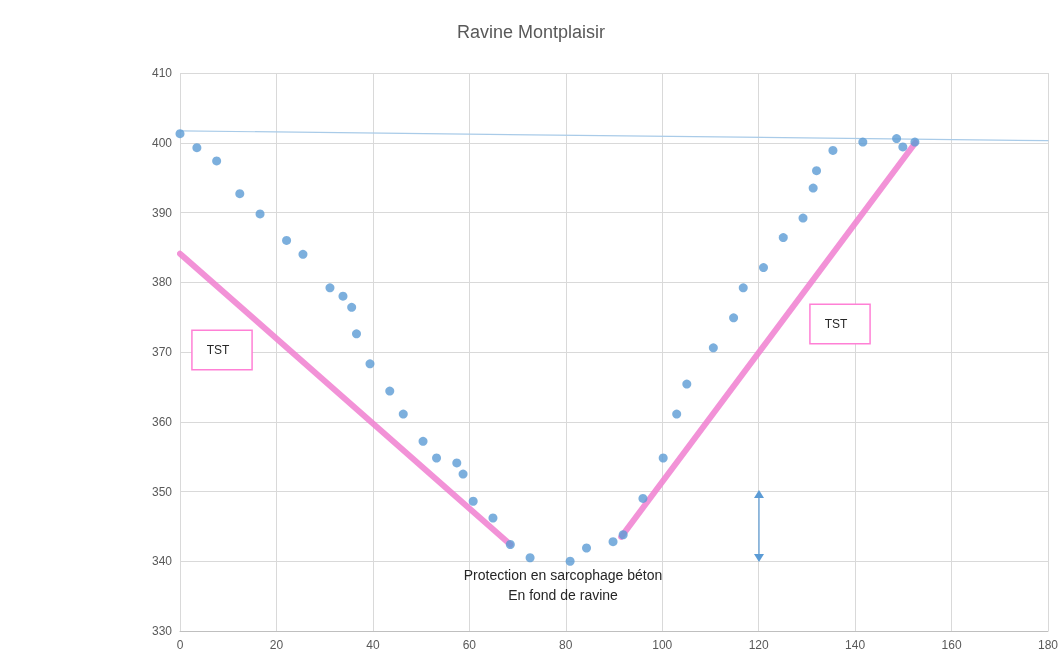 This screenshot has height=670, width=1062. What do you see at coordinates (162, 212) in the screenshot?
I see `y-tick-label: 390` at bounding box center [162, 212].